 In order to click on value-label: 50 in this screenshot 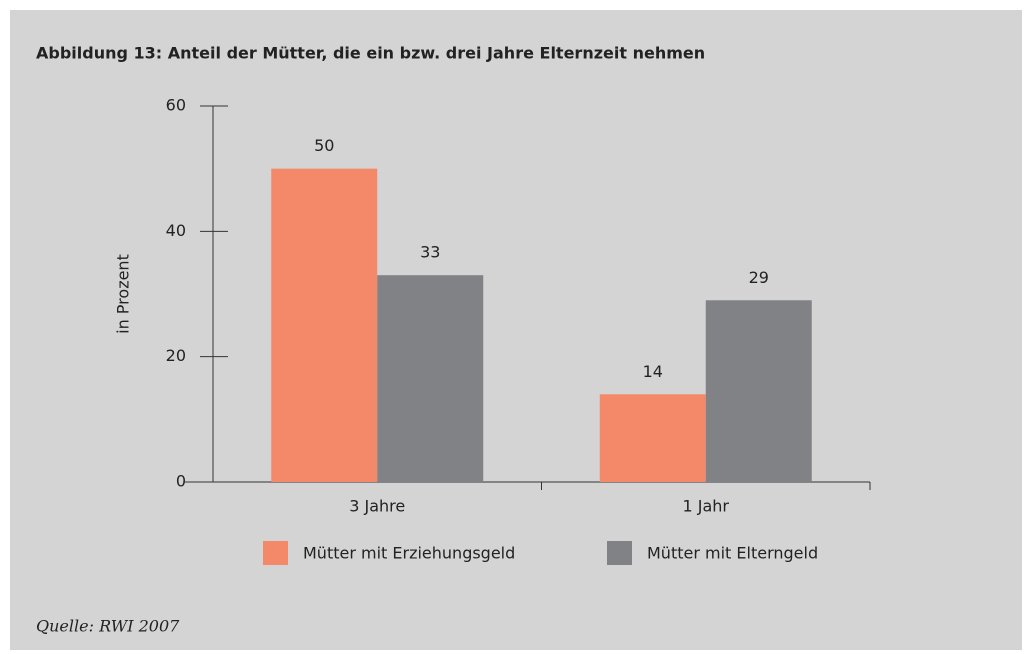, I will do `click(324, 145)`.